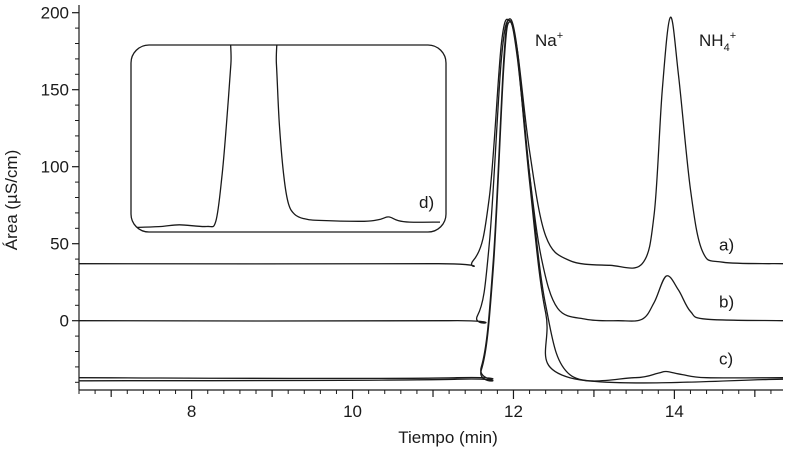 Image resolution: width=787 pixels, height=450 pixels. Describe the element at coordinates (352, 411) in the screenshot. I see `x-tick-label: 10` at that location.